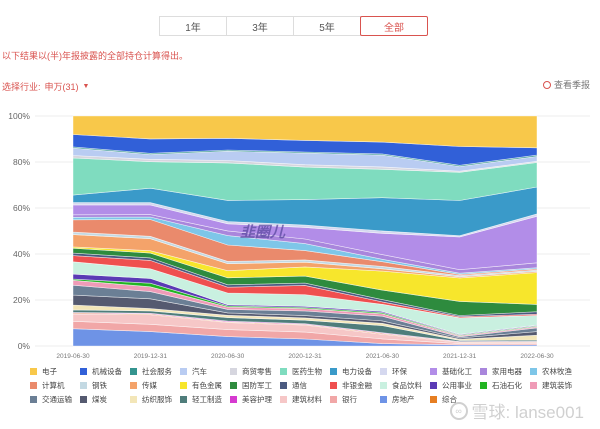 Image resolution: width=600 pixels, height=429 pixels. I want to click on legend-item: 煤炭, so click(105, 399).